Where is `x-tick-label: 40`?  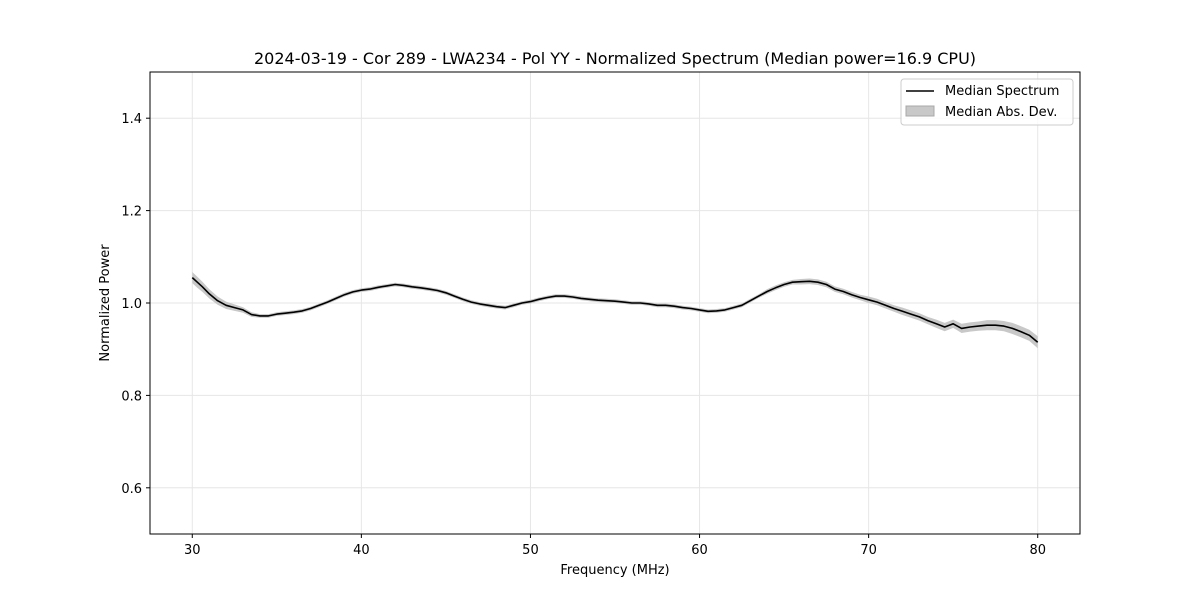
x-tick-label: 40 is located at coordinates (361, 550).